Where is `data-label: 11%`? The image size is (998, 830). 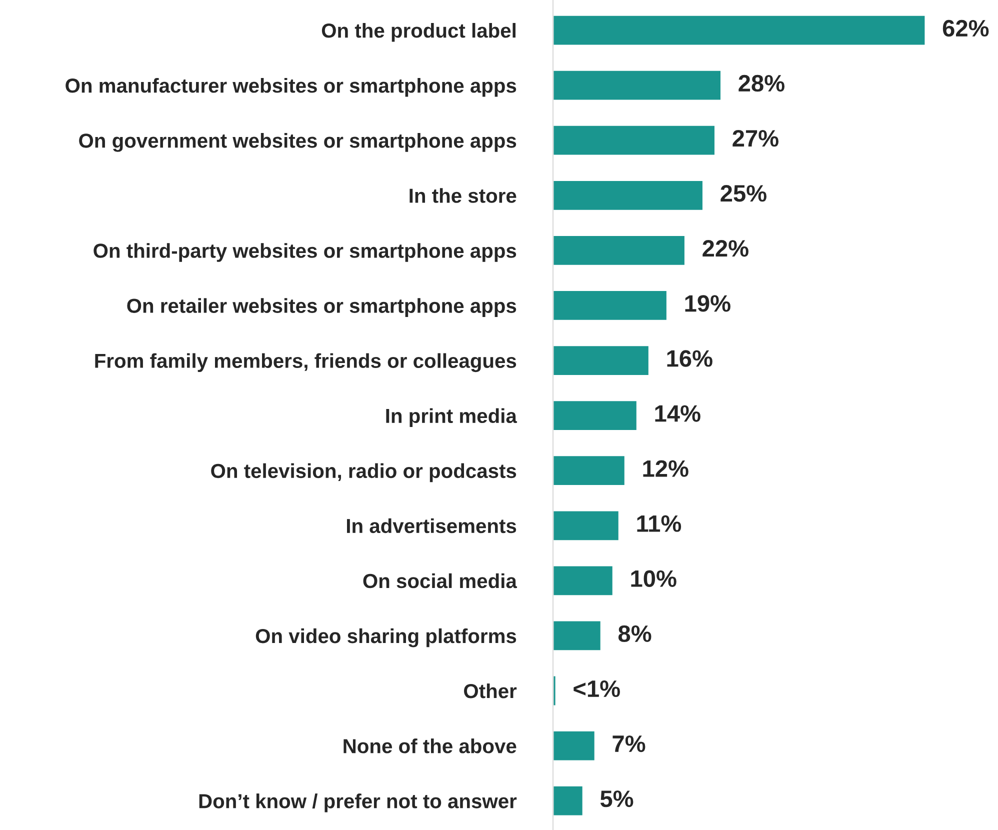 data-label: 11% is located at coordinates (659, 523).